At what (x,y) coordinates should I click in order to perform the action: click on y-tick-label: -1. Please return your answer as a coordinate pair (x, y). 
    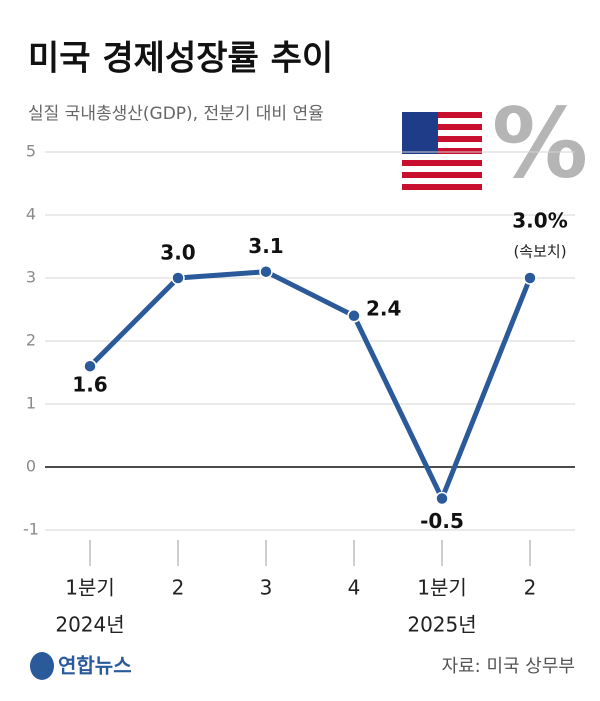
    Looking at the image, I should click on (31, 529).